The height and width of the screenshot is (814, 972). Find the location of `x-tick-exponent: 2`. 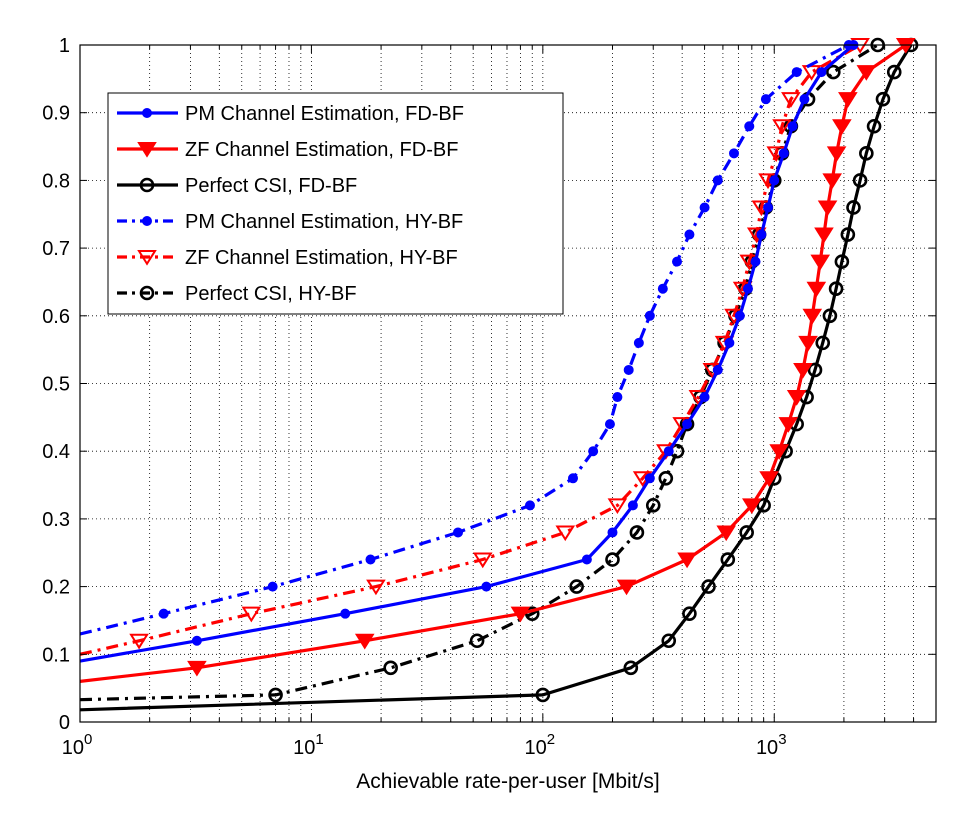

x-tick-exponent: 2 is located at coordinates (551, 739).